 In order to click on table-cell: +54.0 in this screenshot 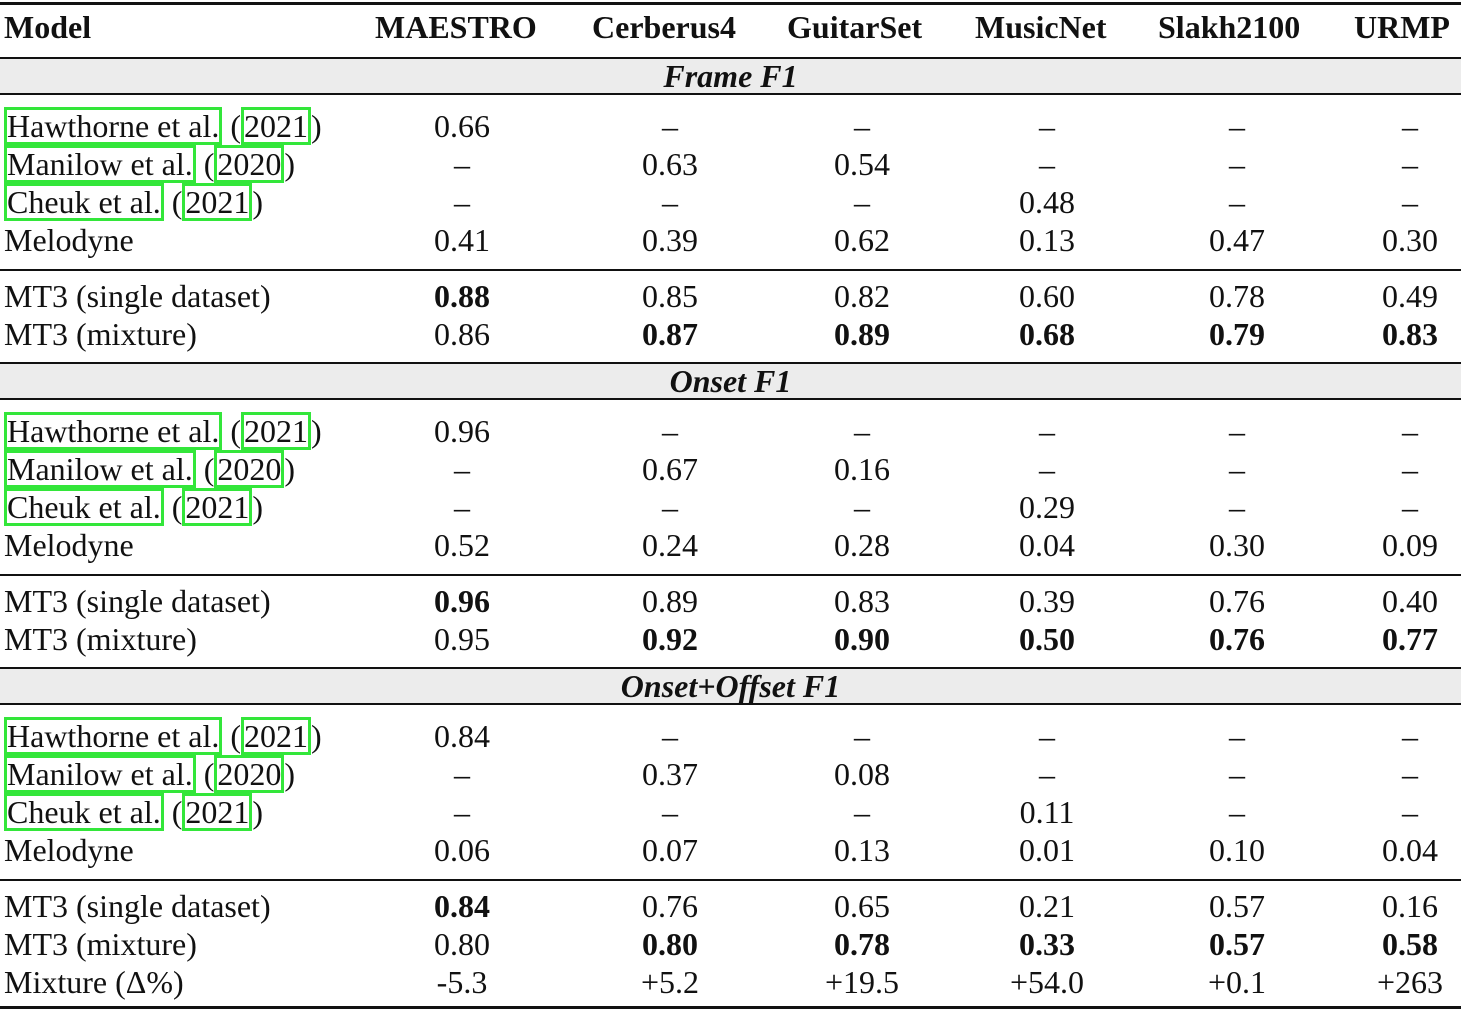, I will do `click(1047, 982)`.